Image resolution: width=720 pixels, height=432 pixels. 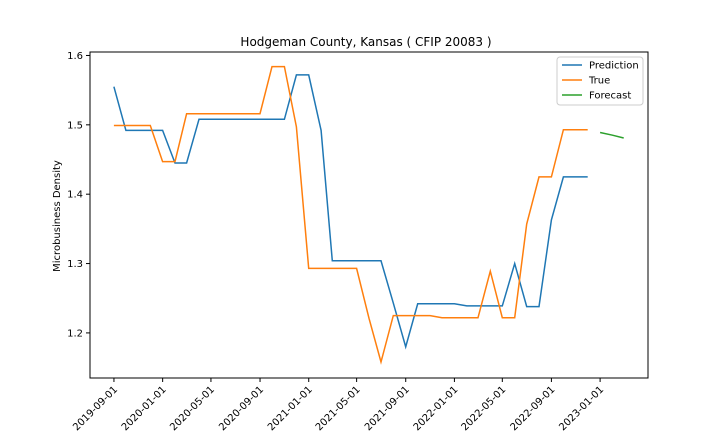 What do you see at coordinates (338, 408) in the screenshot?
I see `x-tick-label: 2021-05-01` at bounding box center [338, 408].